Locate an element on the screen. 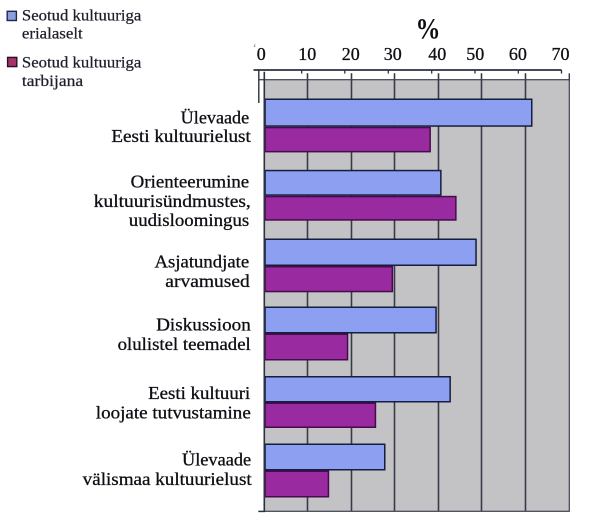 The width and height of the screenshot is (600, 520). svg-text: tarbijana is located at coordinates (52, 81).